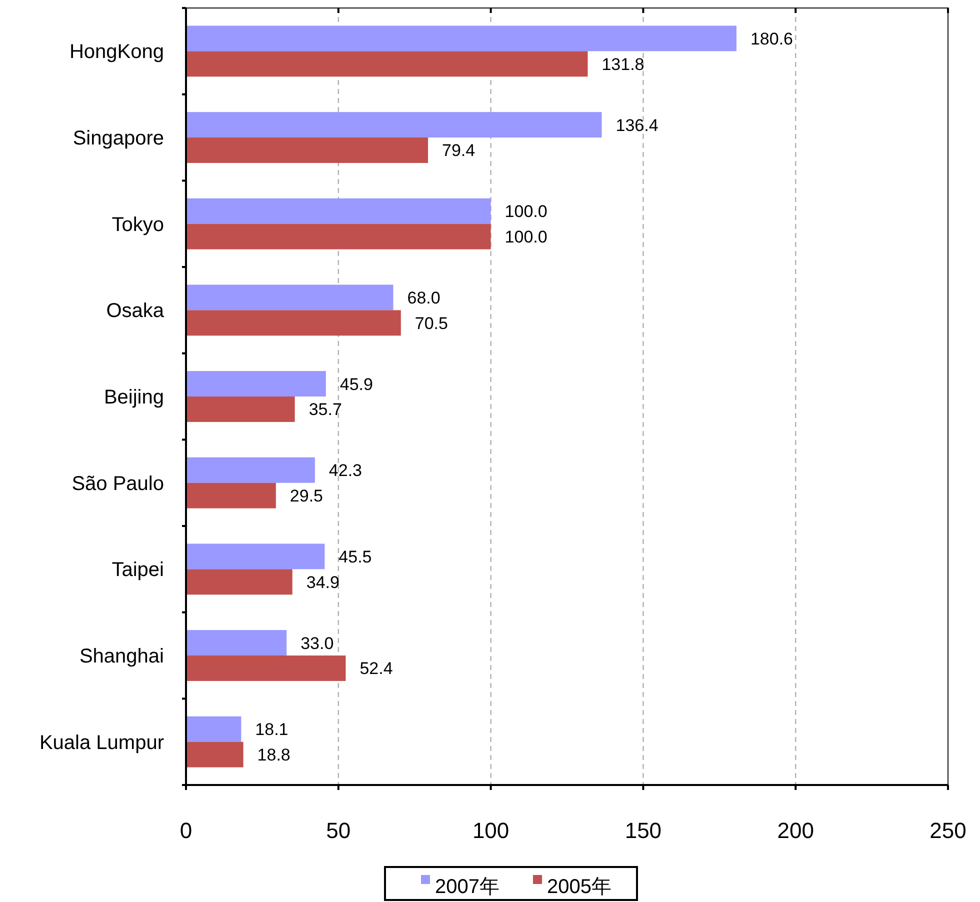 The width and height of the screenshot is (980, 902). What do you see at coordinates (338, 830) in the screenshot?
I see `x-tick-label: 50` at bounding box center [338, 830].